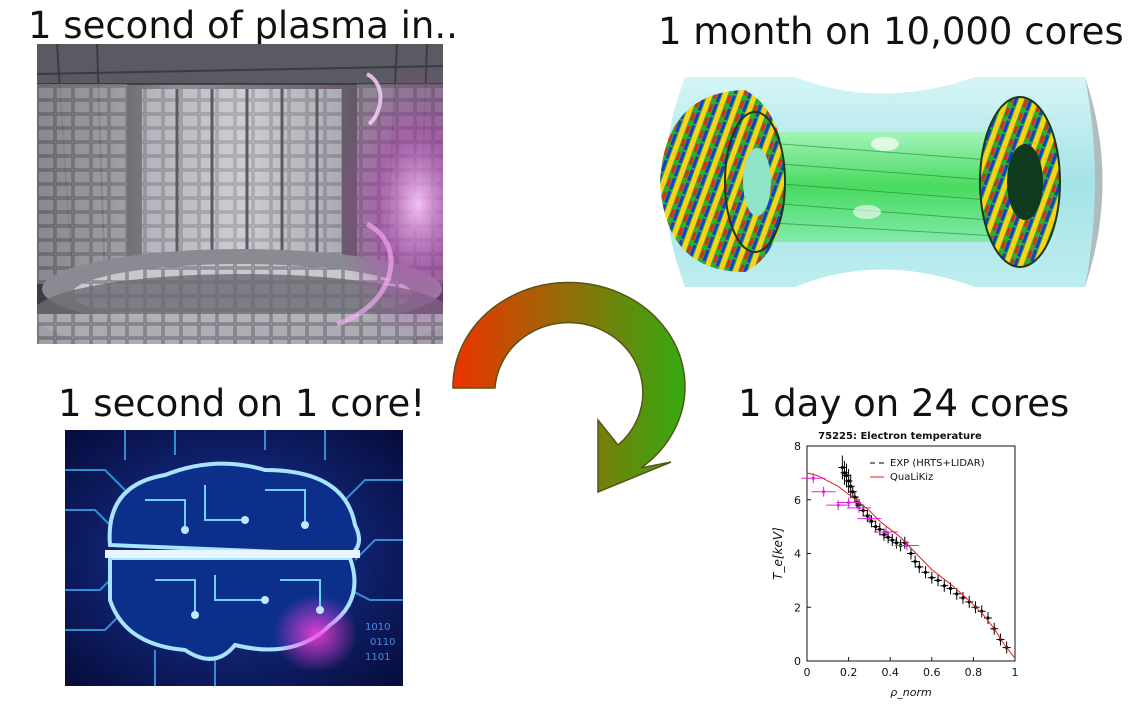  Describe the element at coordinates (573, 385) in the screenshot. I see `cycle-arrow-icon` at that location.